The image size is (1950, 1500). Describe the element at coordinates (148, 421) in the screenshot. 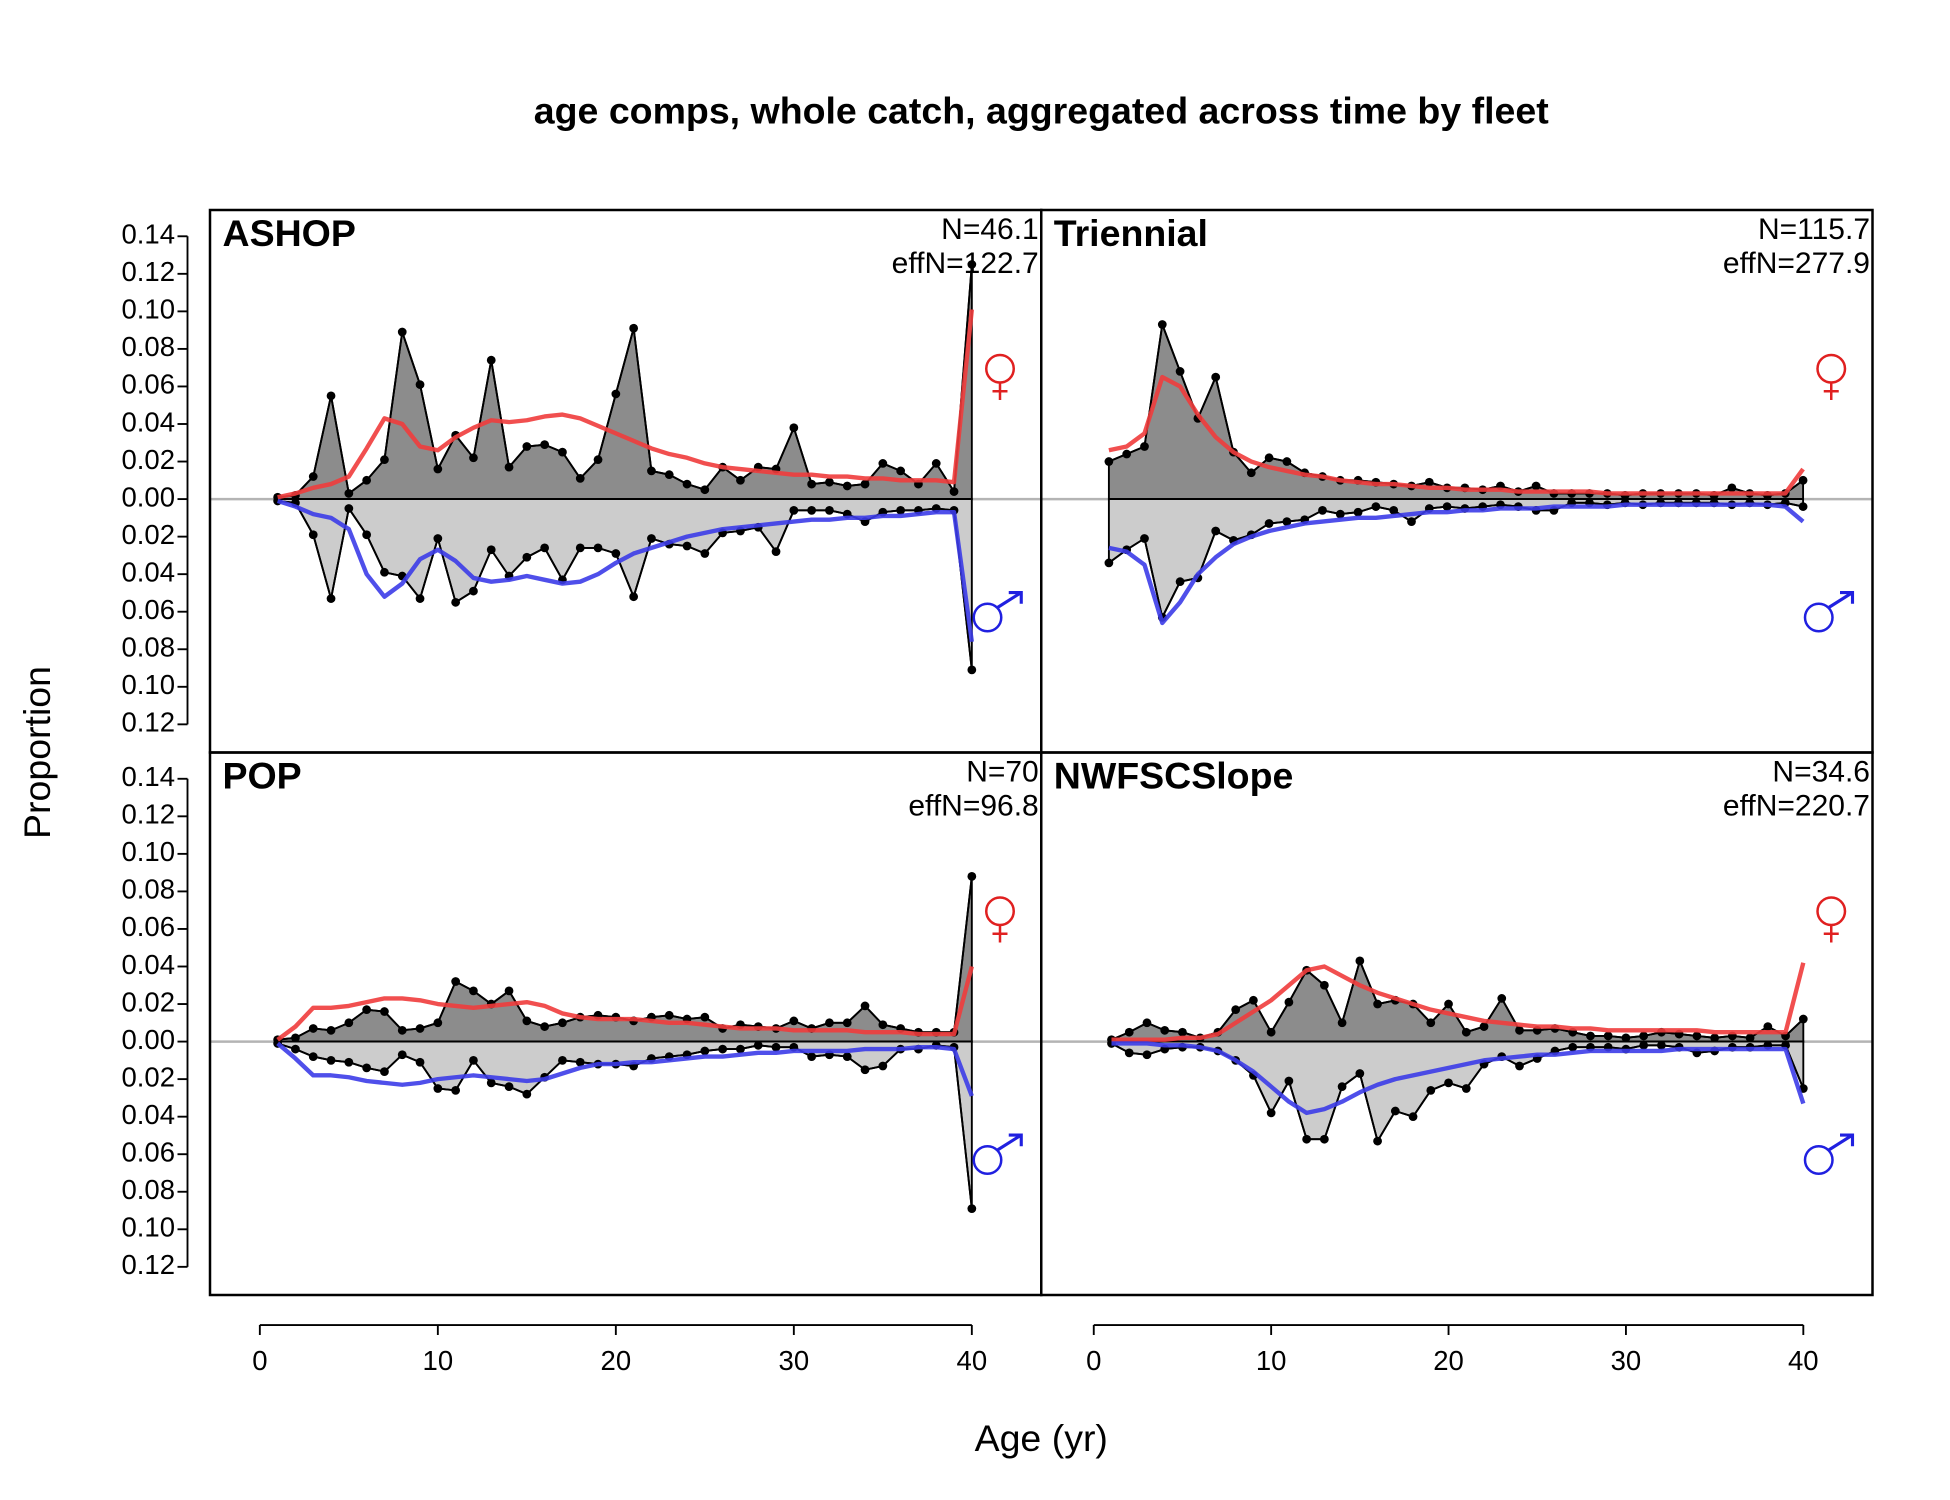

I see `y-tick-label: 0.04` at that location.